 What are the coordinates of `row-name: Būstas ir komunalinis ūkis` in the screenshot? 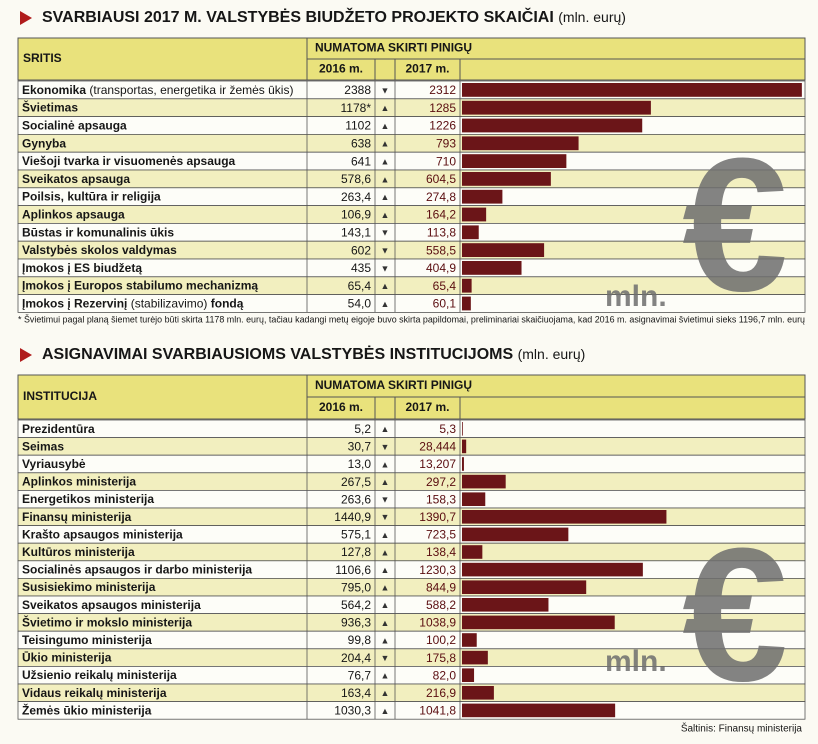 It's located at (98, 232).